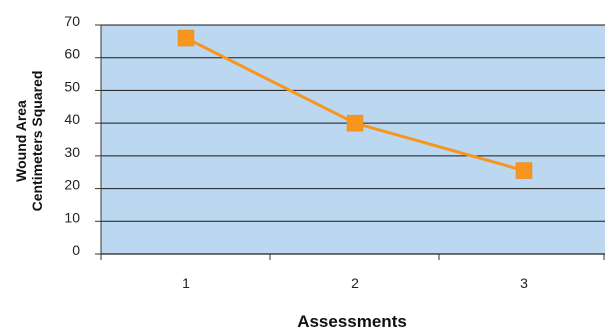 The width and height of the screenshot is (605, 329). Describe the element at coordinates (352, 320) in the screenshot. I see `x-axis-title: Assessments` at that location.